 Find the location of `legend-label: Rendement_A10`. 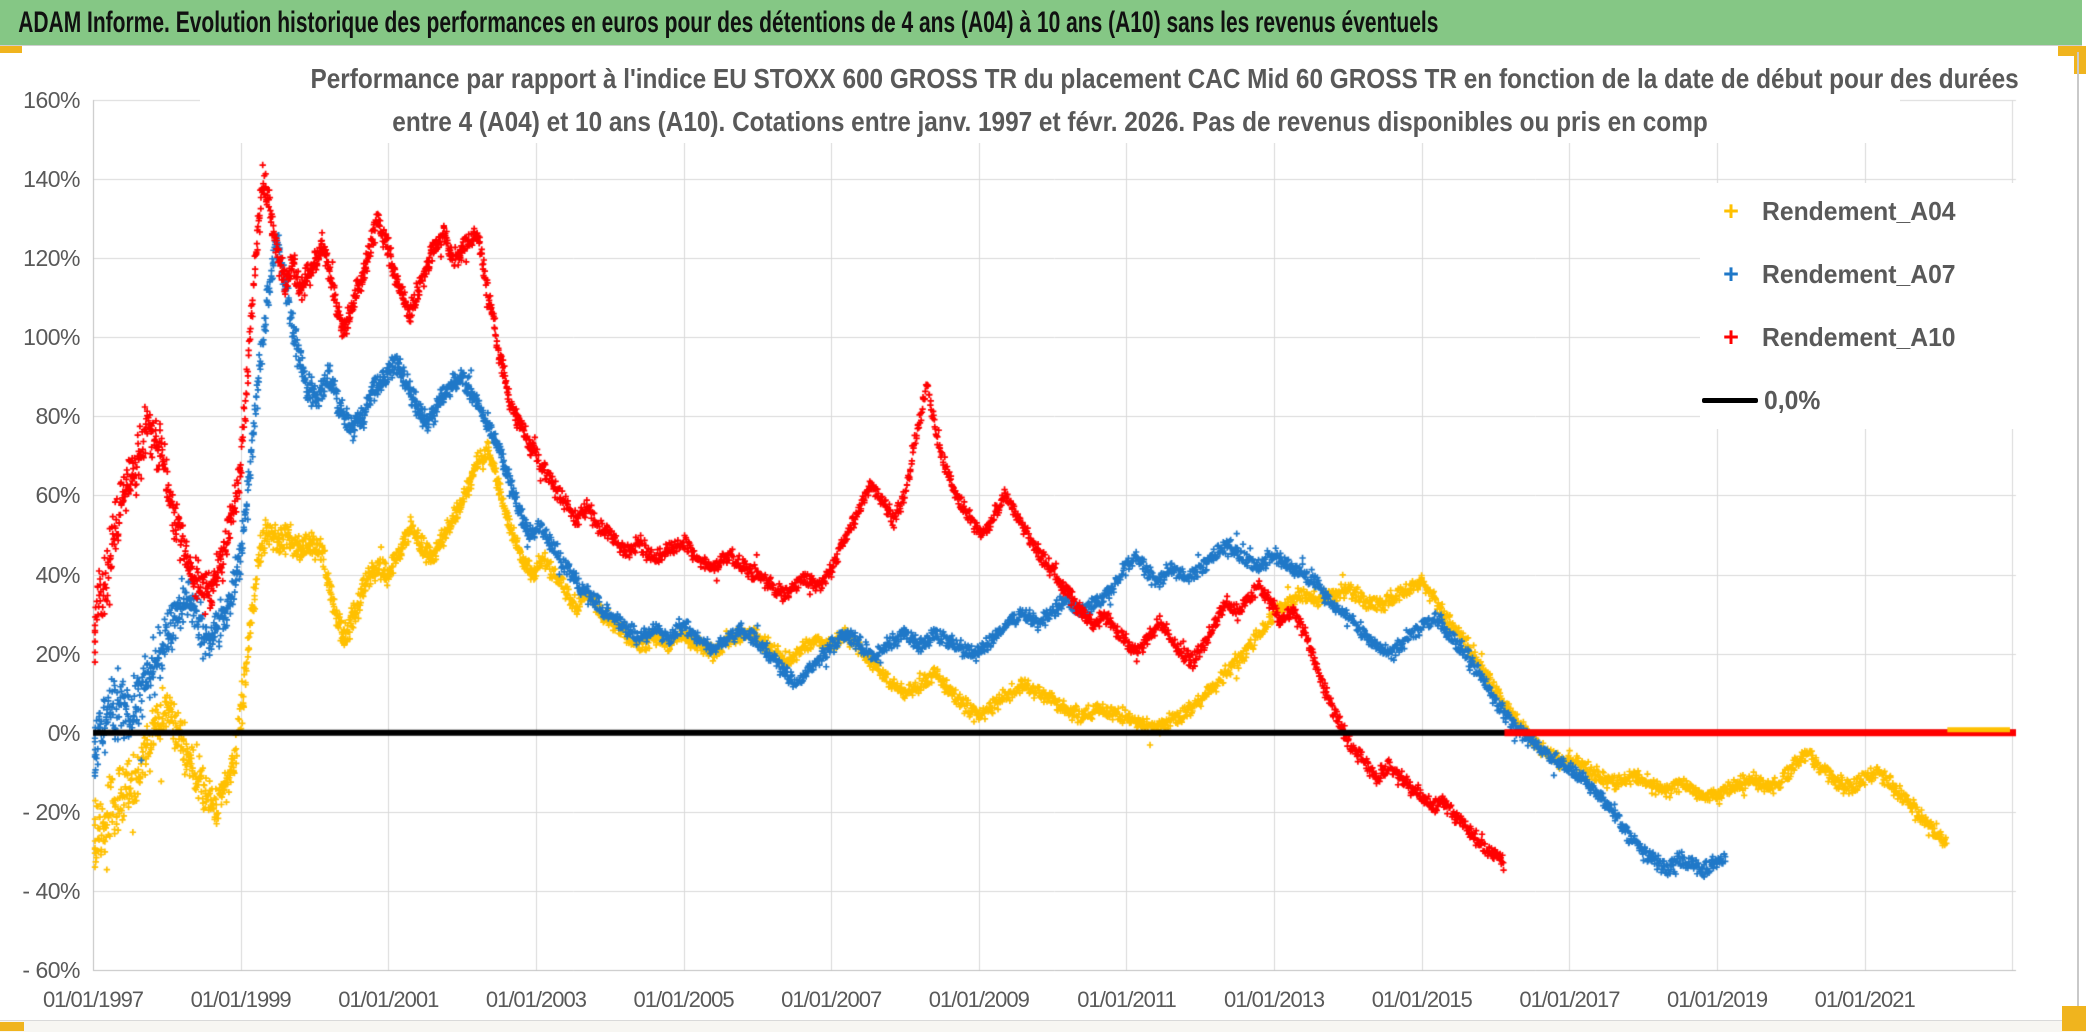

legend-label: Rendement_A10 is located at coordinates (1859, 337).